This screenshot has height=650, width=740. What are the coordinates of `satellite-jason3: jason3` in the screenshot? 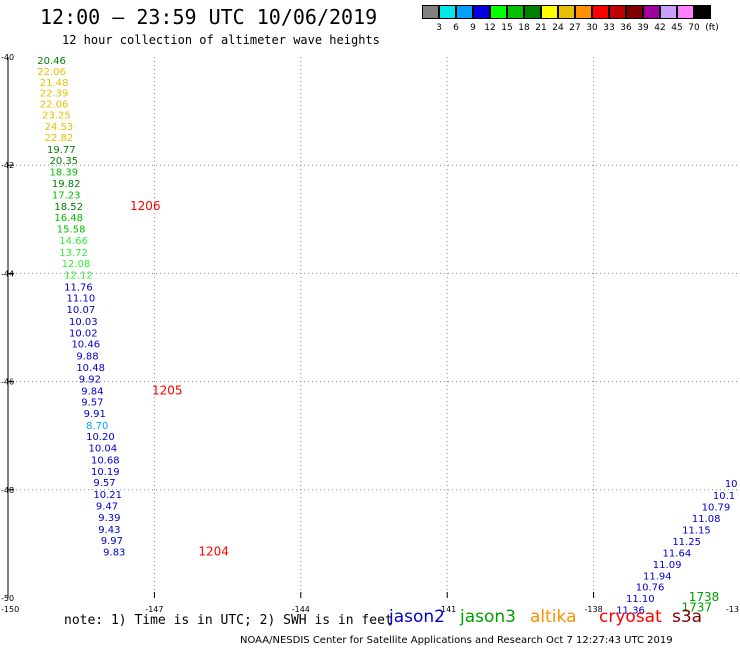 It's located at (488, 617).